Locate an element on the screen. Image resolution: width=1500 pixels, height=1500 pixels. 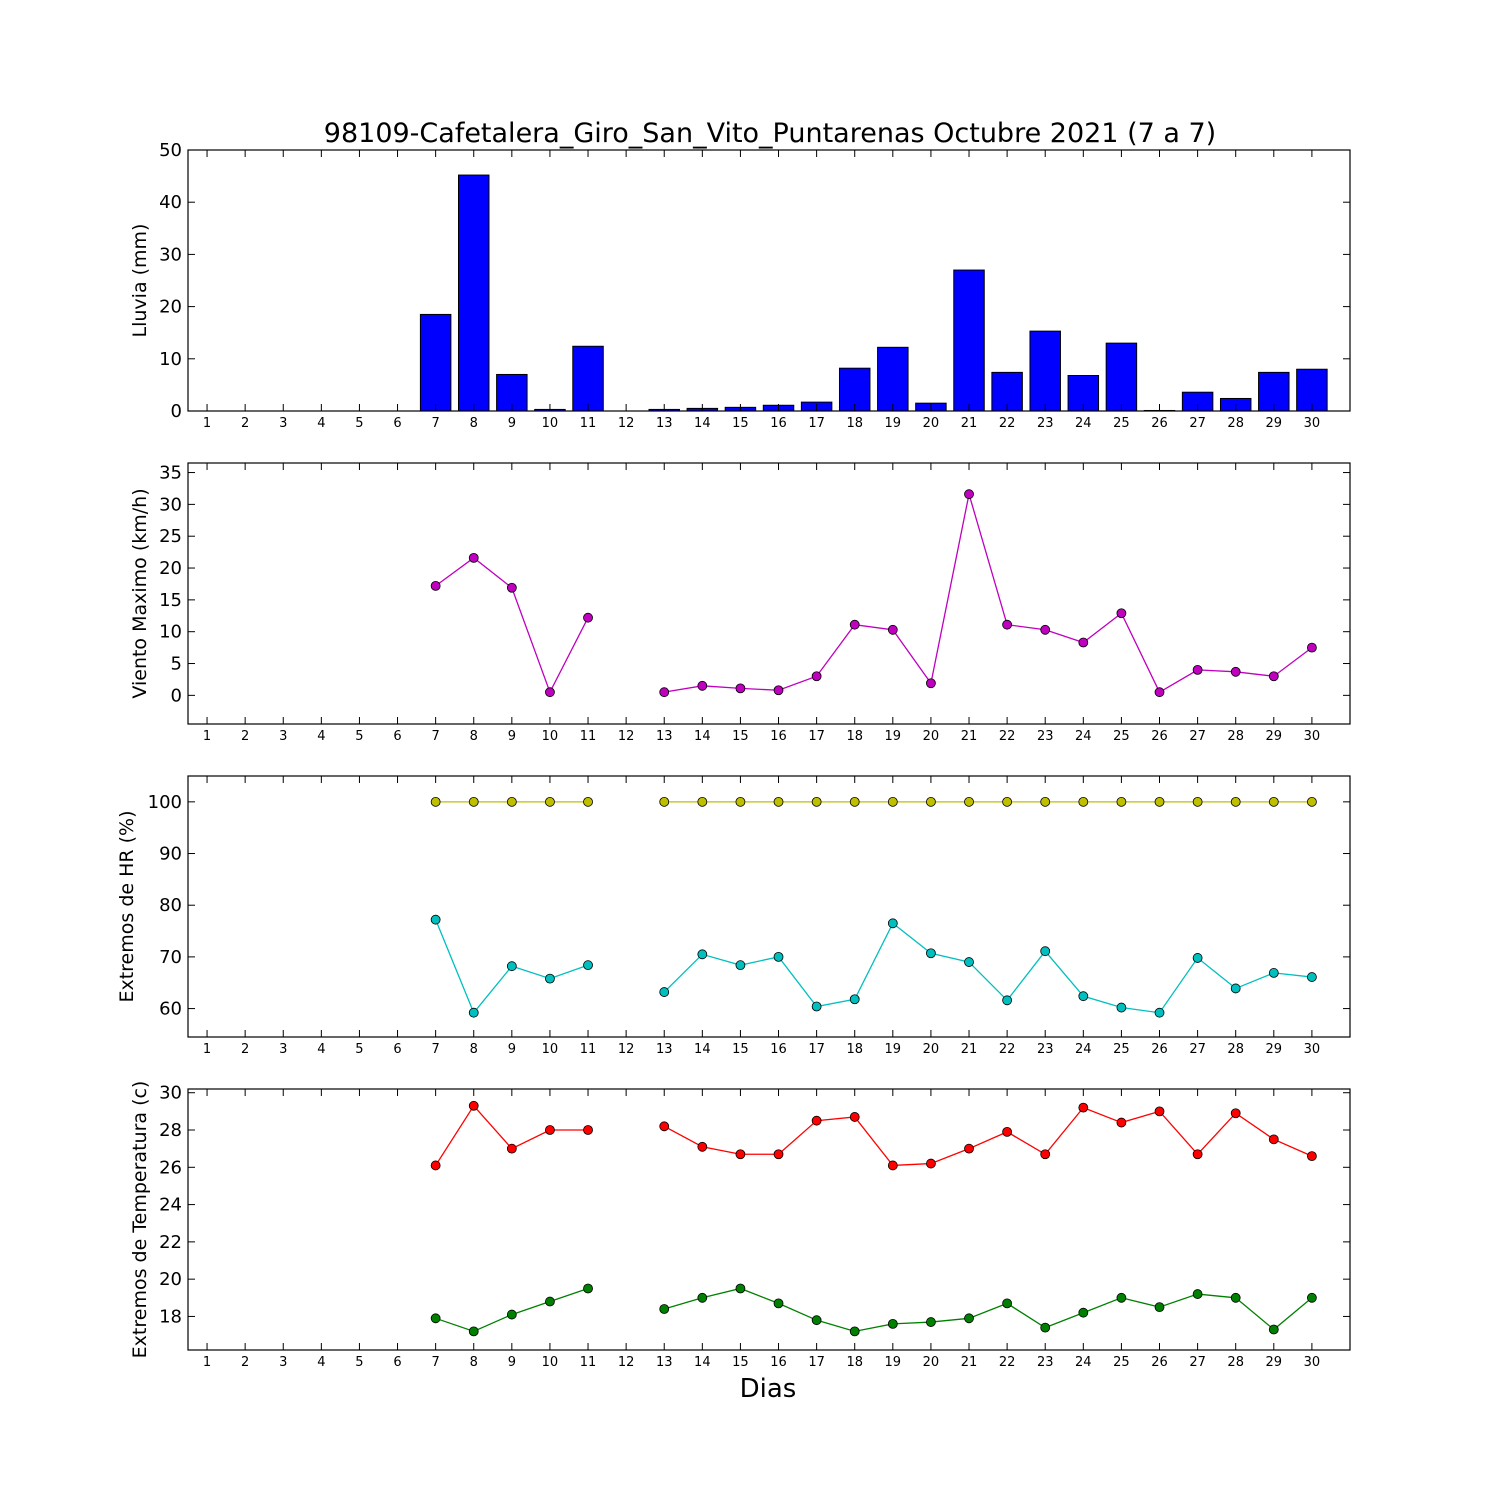
x-tick-label: 7 is located at coordinates (435, 1362).